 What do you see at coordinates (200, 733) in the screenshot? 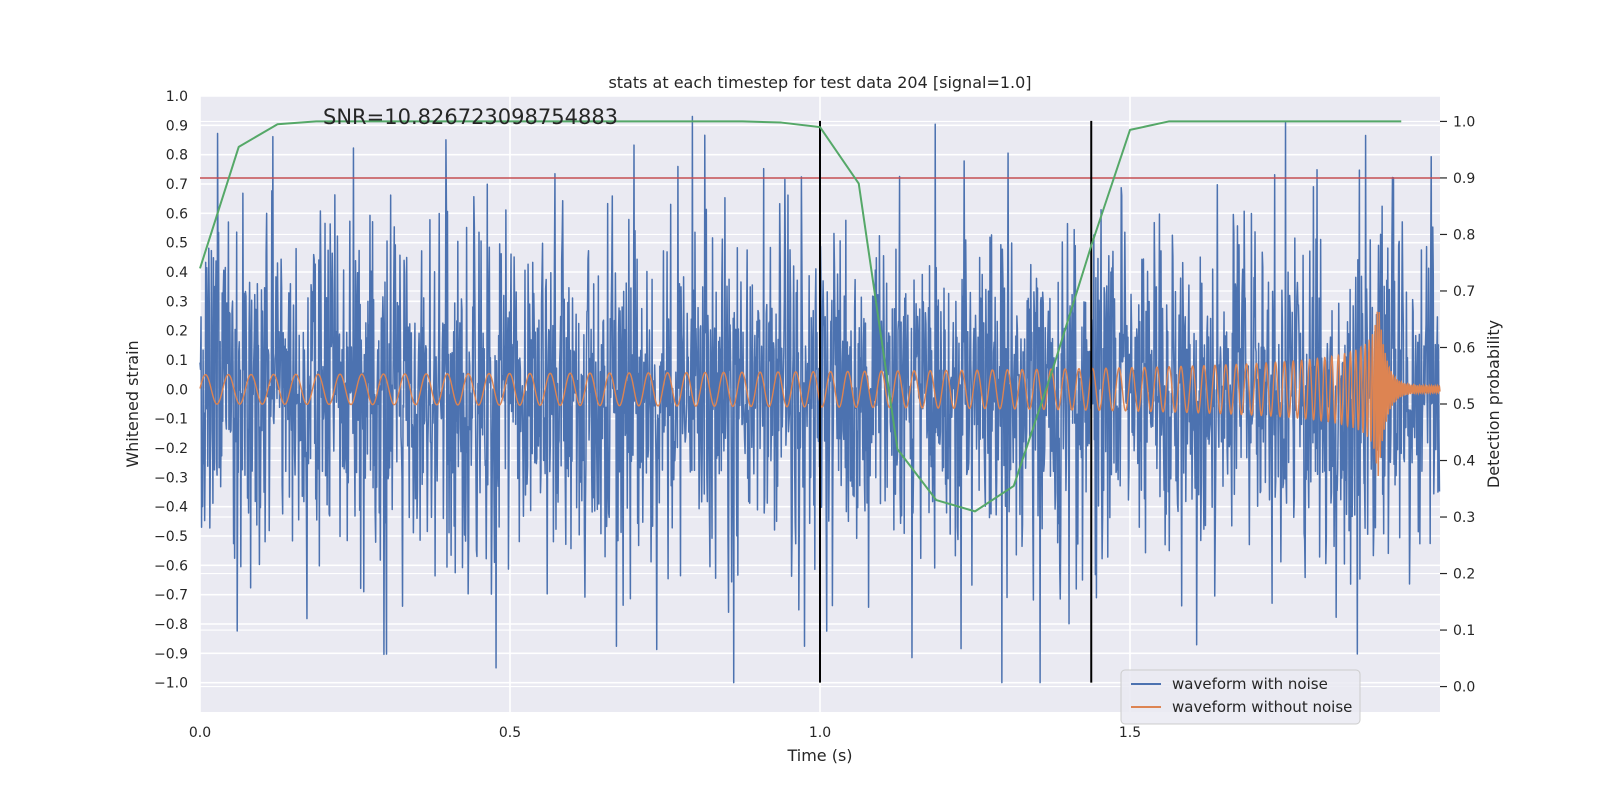
I see `x-tick-label: 0.0` at bounding box center [200, 733].